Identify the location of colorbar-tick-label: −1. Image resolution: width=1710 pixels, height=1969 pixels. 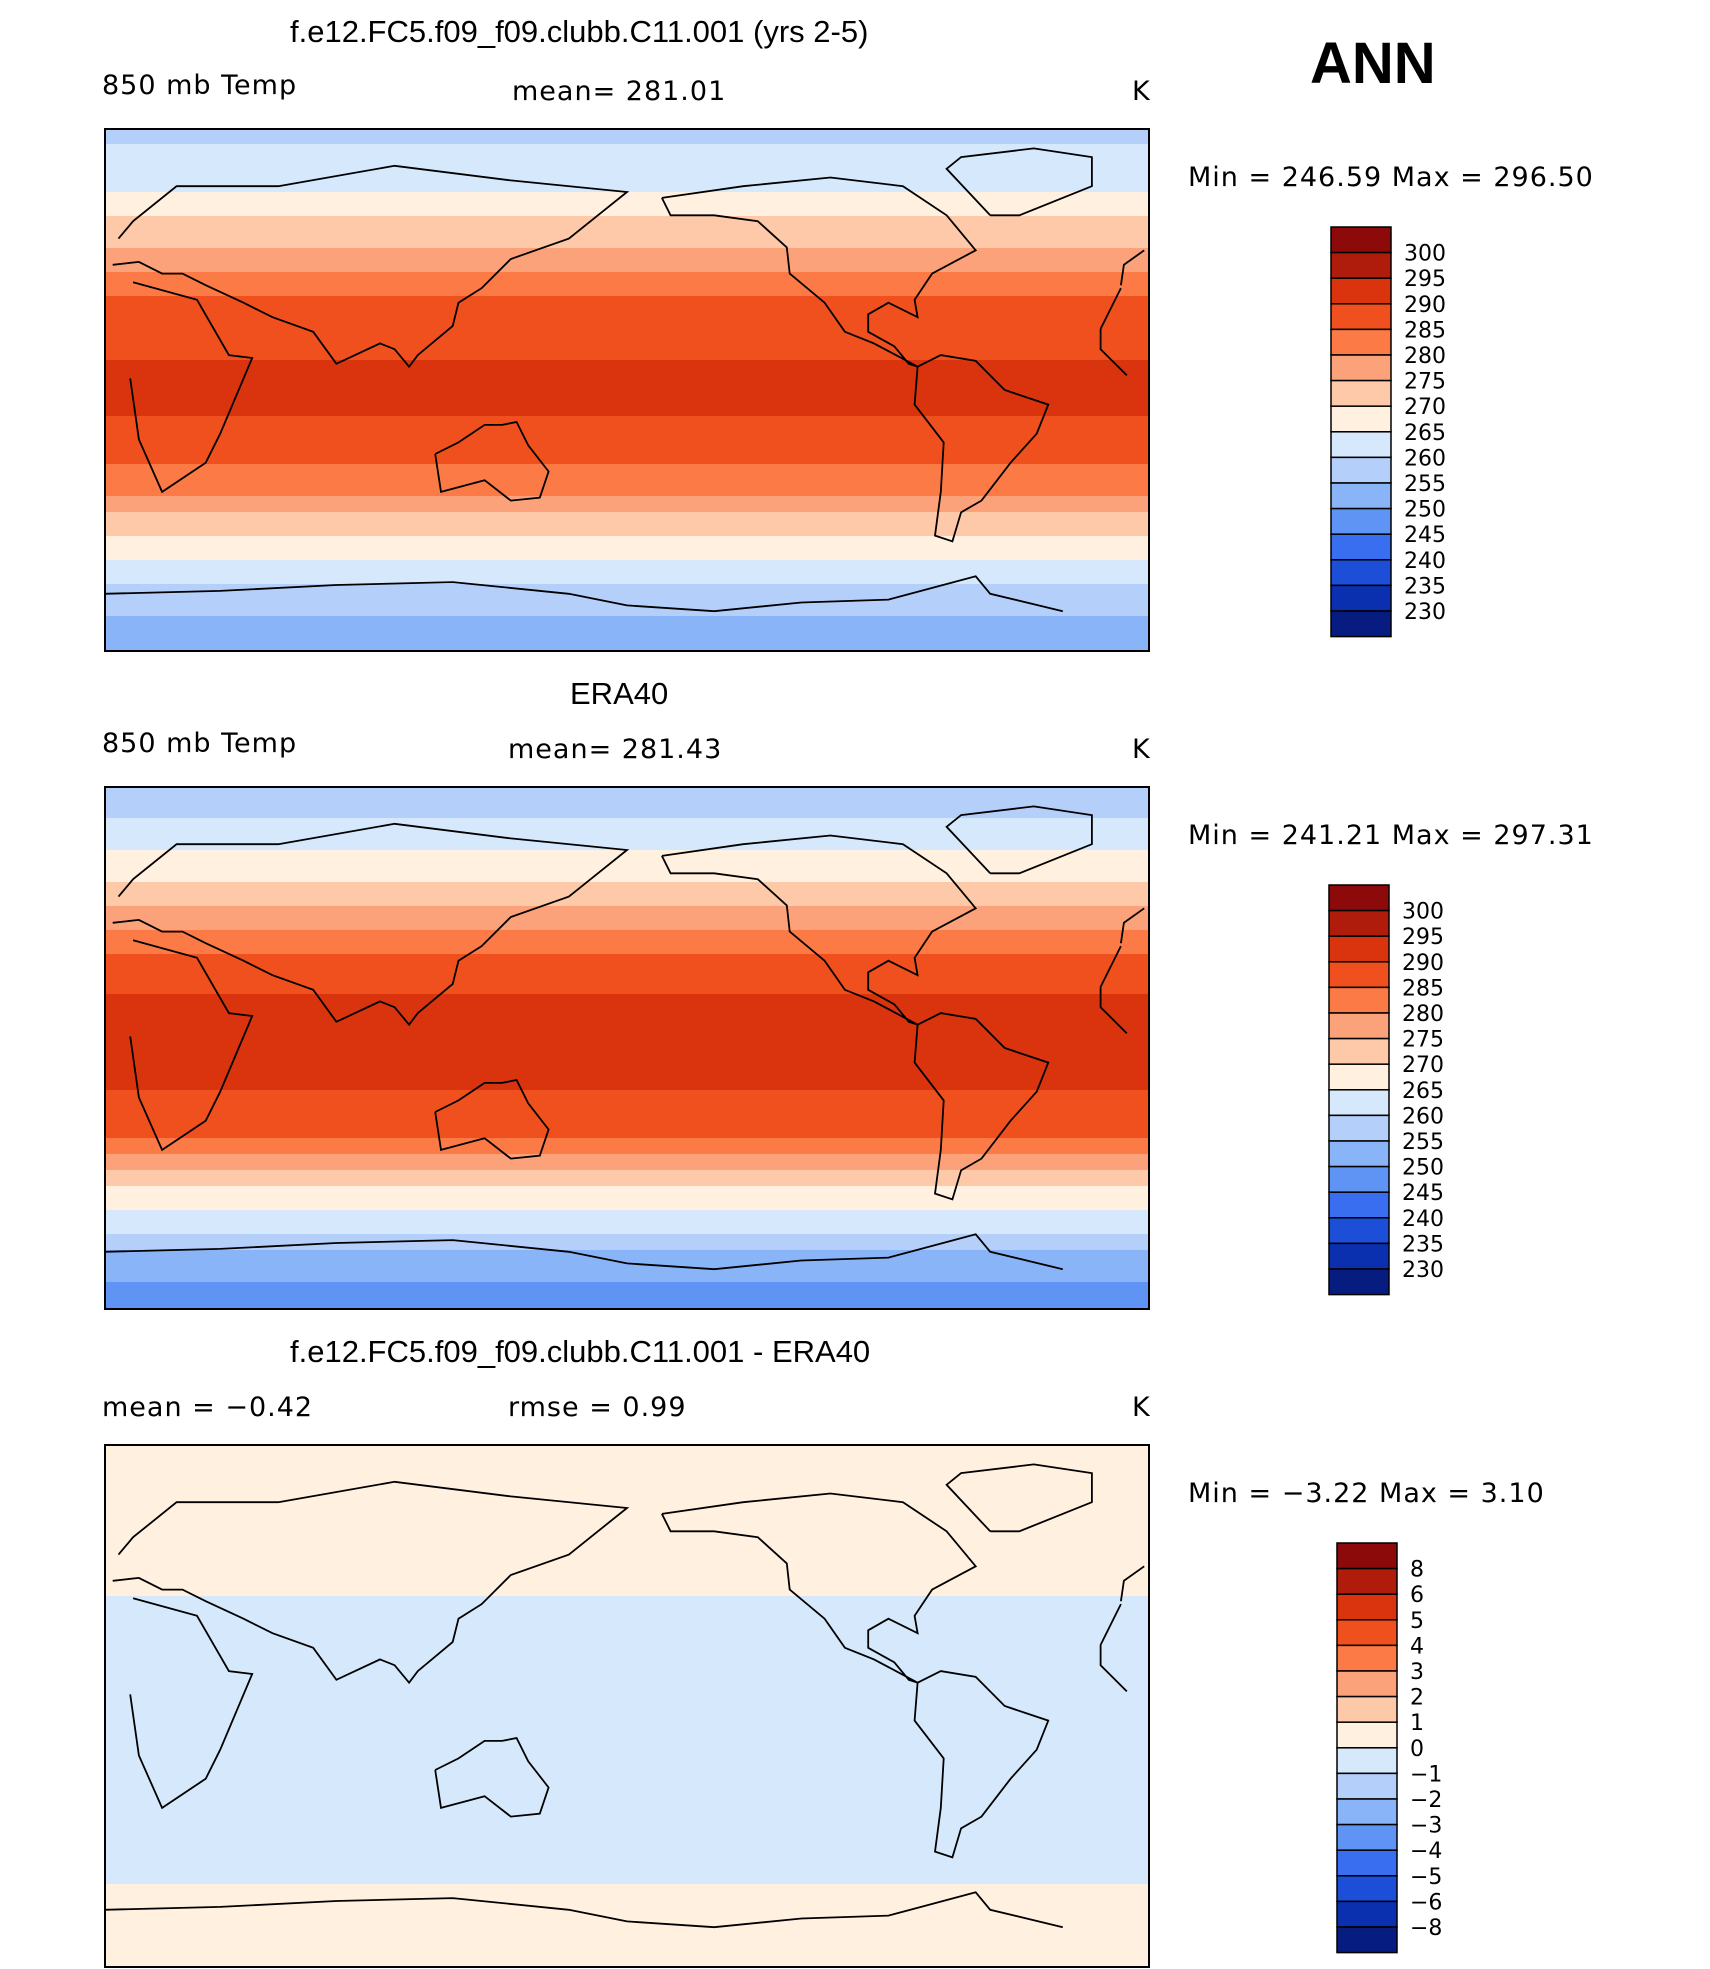
(1426, 1774).